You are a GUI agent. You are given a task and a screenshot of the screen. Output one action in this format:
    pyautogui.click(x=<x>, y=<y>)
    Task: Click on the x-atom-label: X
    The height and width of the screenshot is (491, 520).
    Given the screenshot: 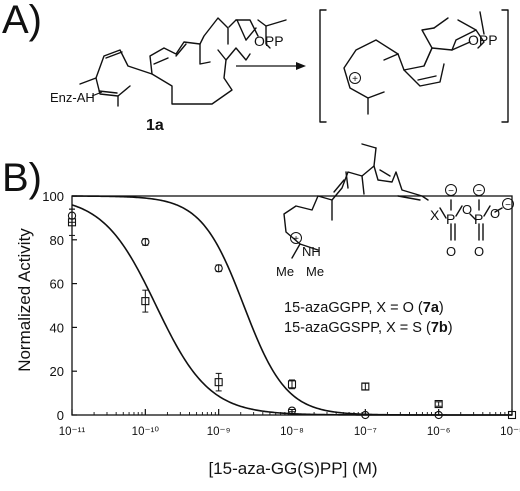 What is the action you would take?
    pyautogui.click(x=435, y=215)
    